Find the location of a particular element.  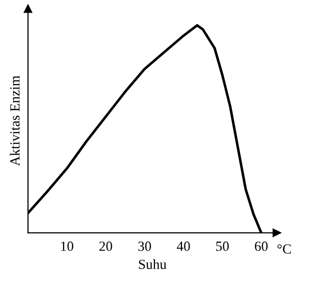

x-tick-label: 40 is located at coordinates (183, 246).